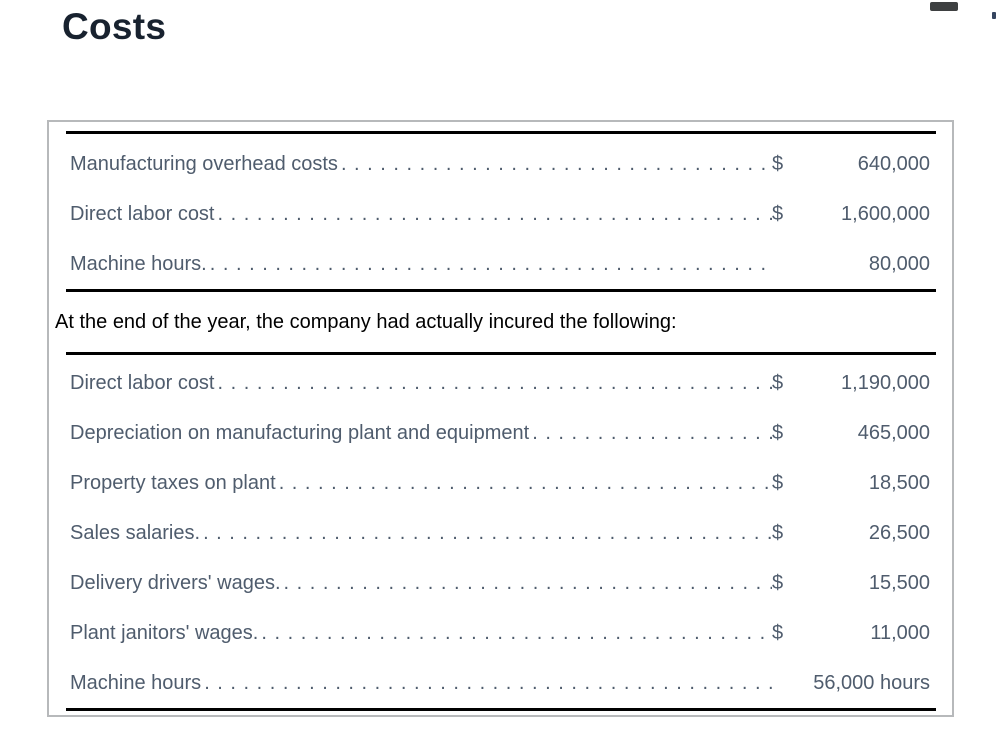 The width and height of the screenshot is (996, 740). I want to click on row-amount: 56,000 hours, so click(851, 683).